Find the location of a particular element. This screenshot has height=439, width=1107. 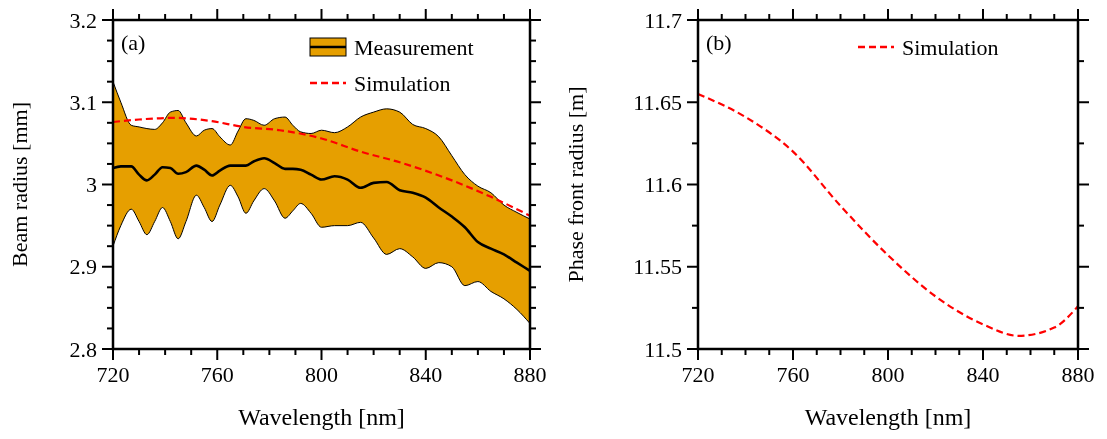

line-series is located at coordinates (321, 166).